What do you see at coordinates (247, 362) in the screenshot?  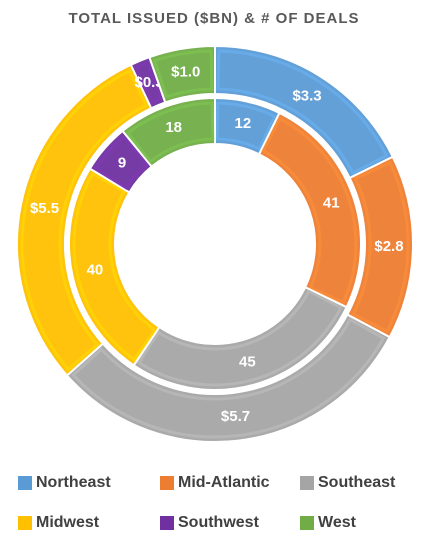 I see `data-label: 45` at bounding box center [247, 362].